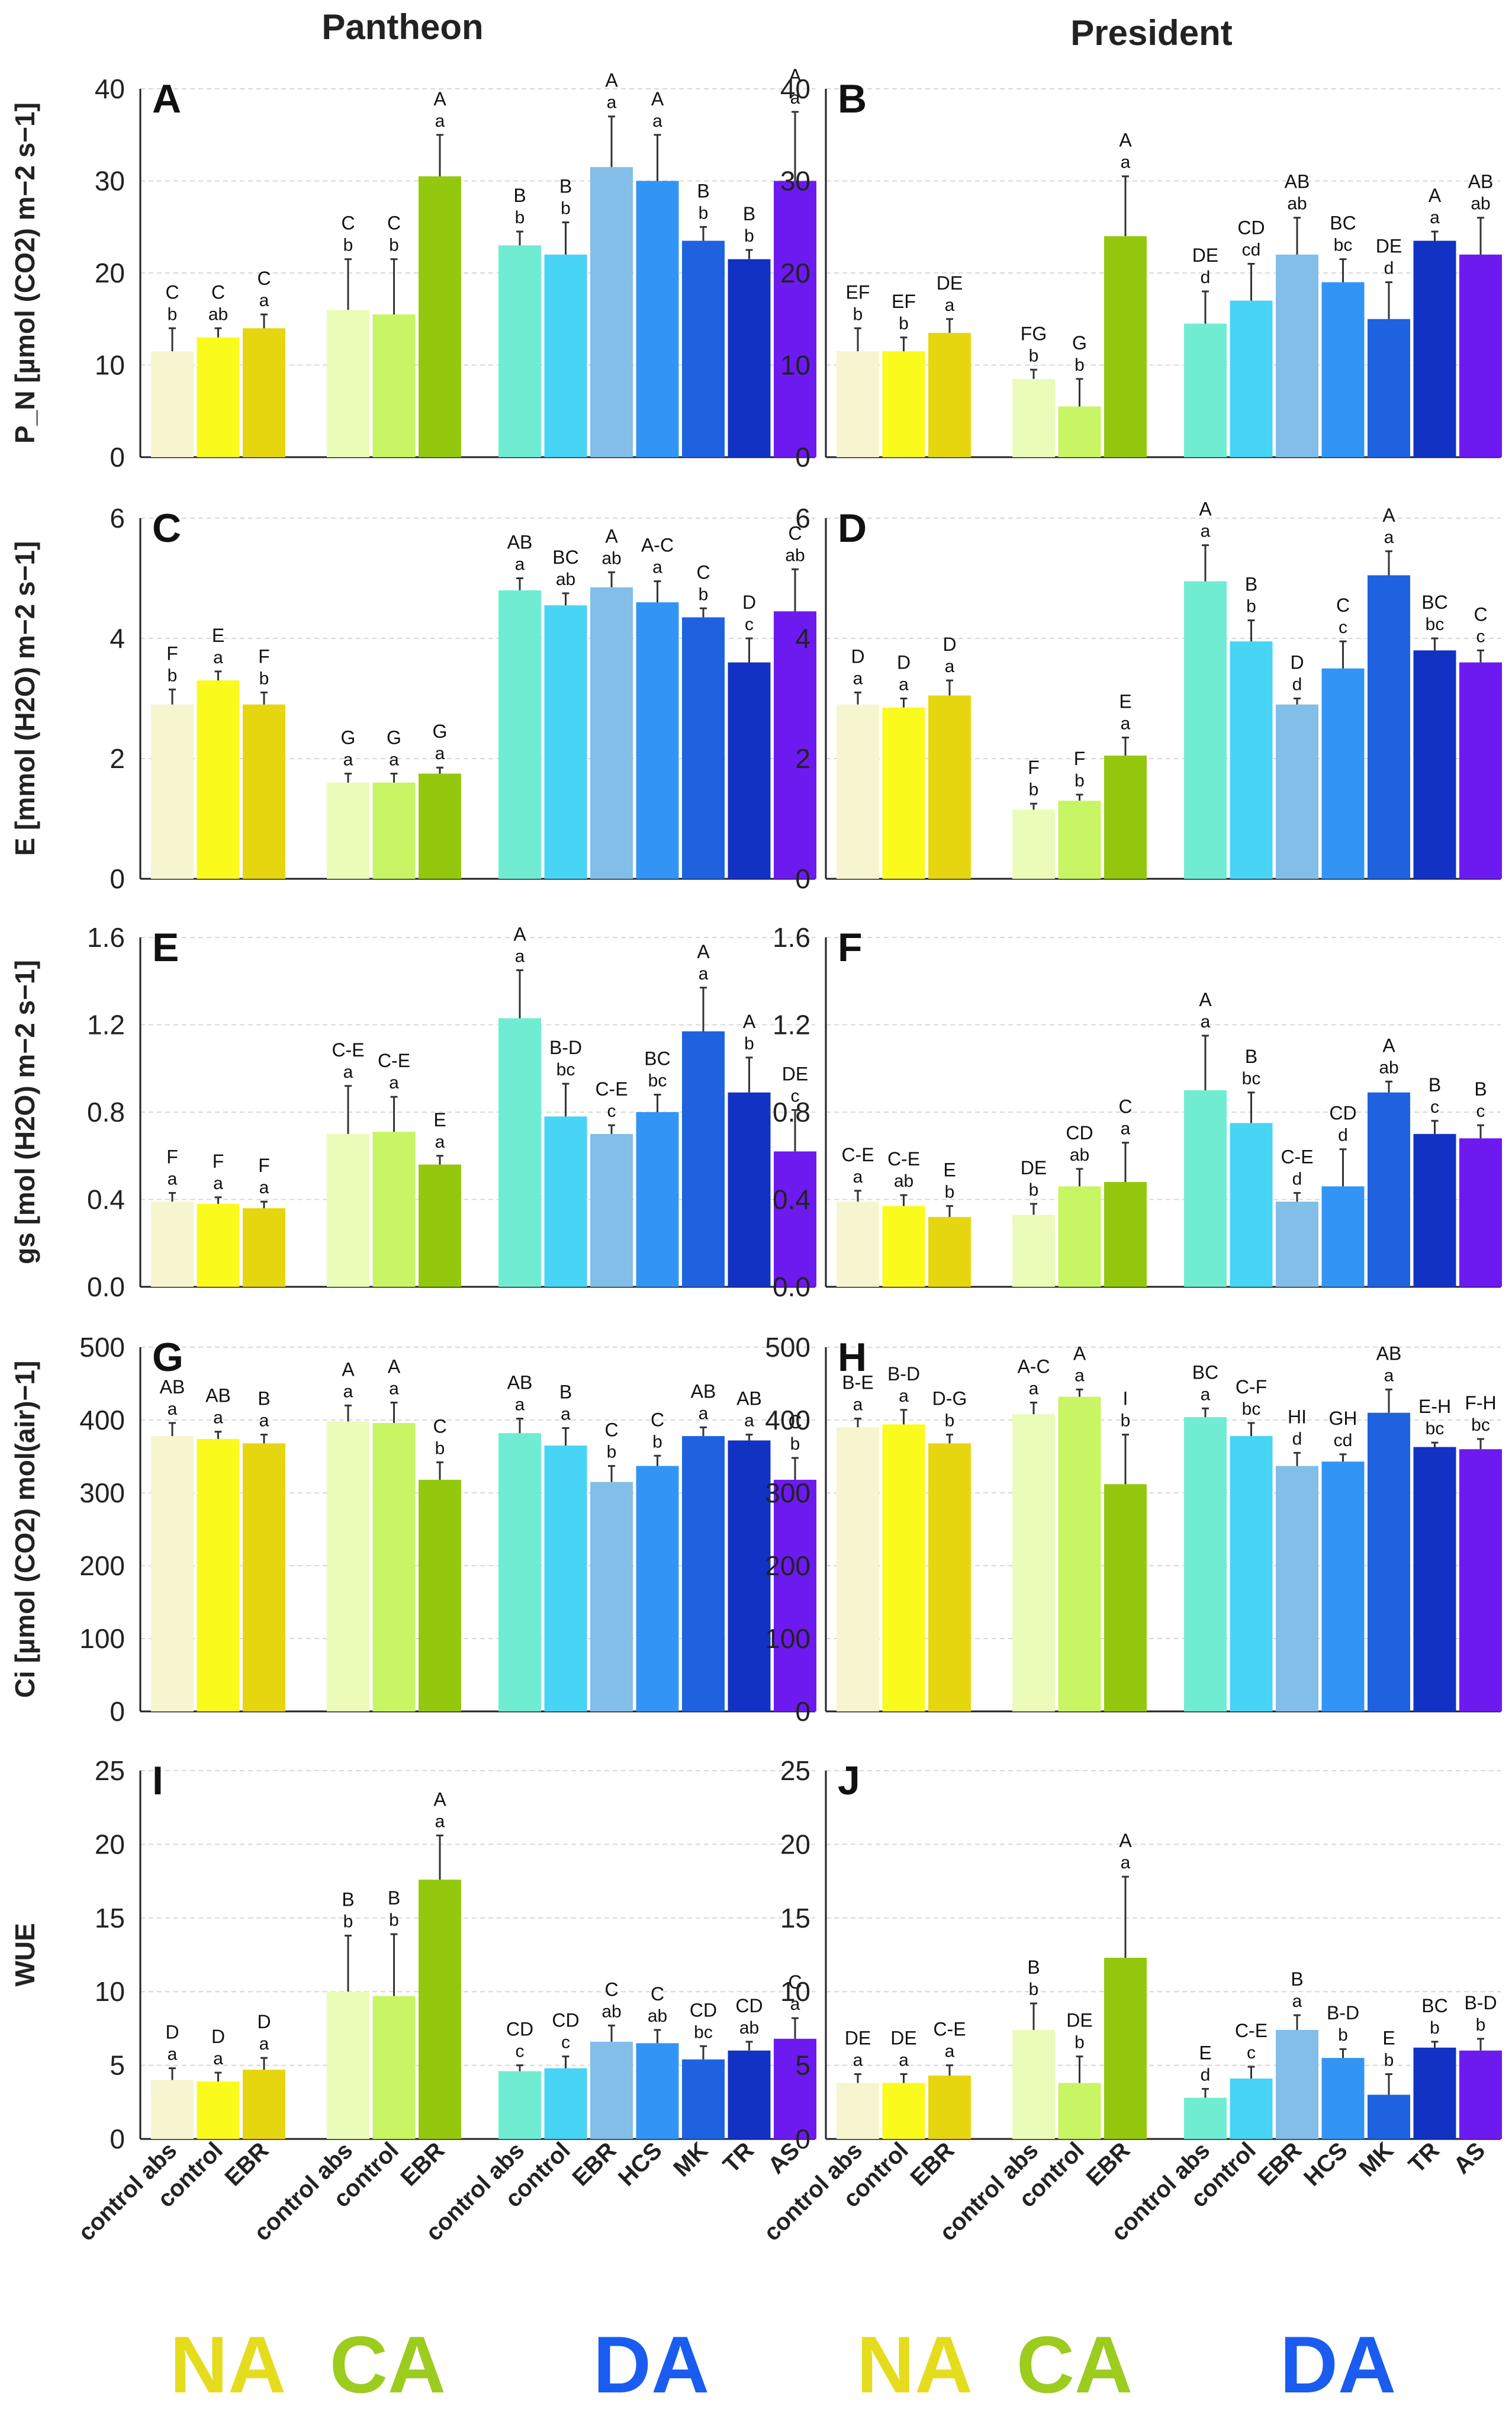 The image size is (1512, 2409). Describe the element at coordinates (795, 182) in the screenshot. I see `y-tick-label: 30` at that location.